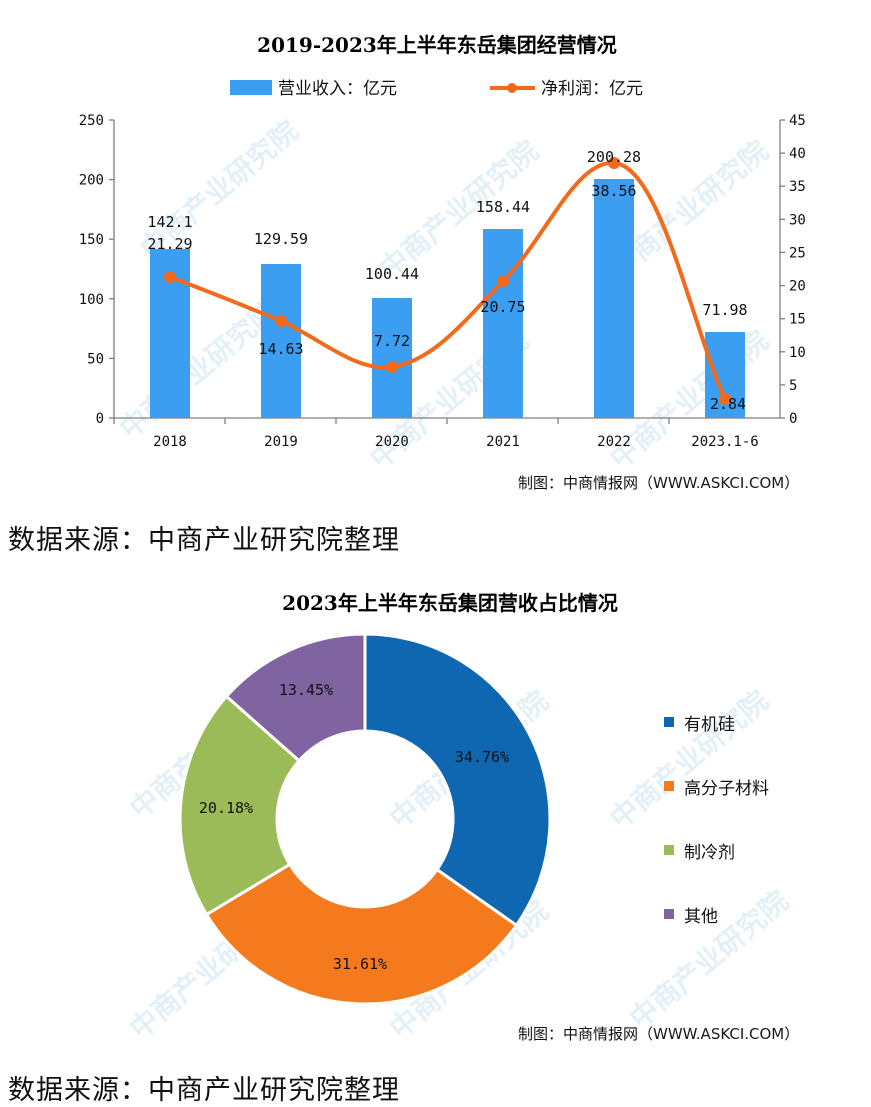 Image resolution: width=871 pixels, height=1107 pixels. What do you see at coordinates (613, 191) in the screenshot?
I see `svg-text: 38.56` at bounding box center [613, 191].